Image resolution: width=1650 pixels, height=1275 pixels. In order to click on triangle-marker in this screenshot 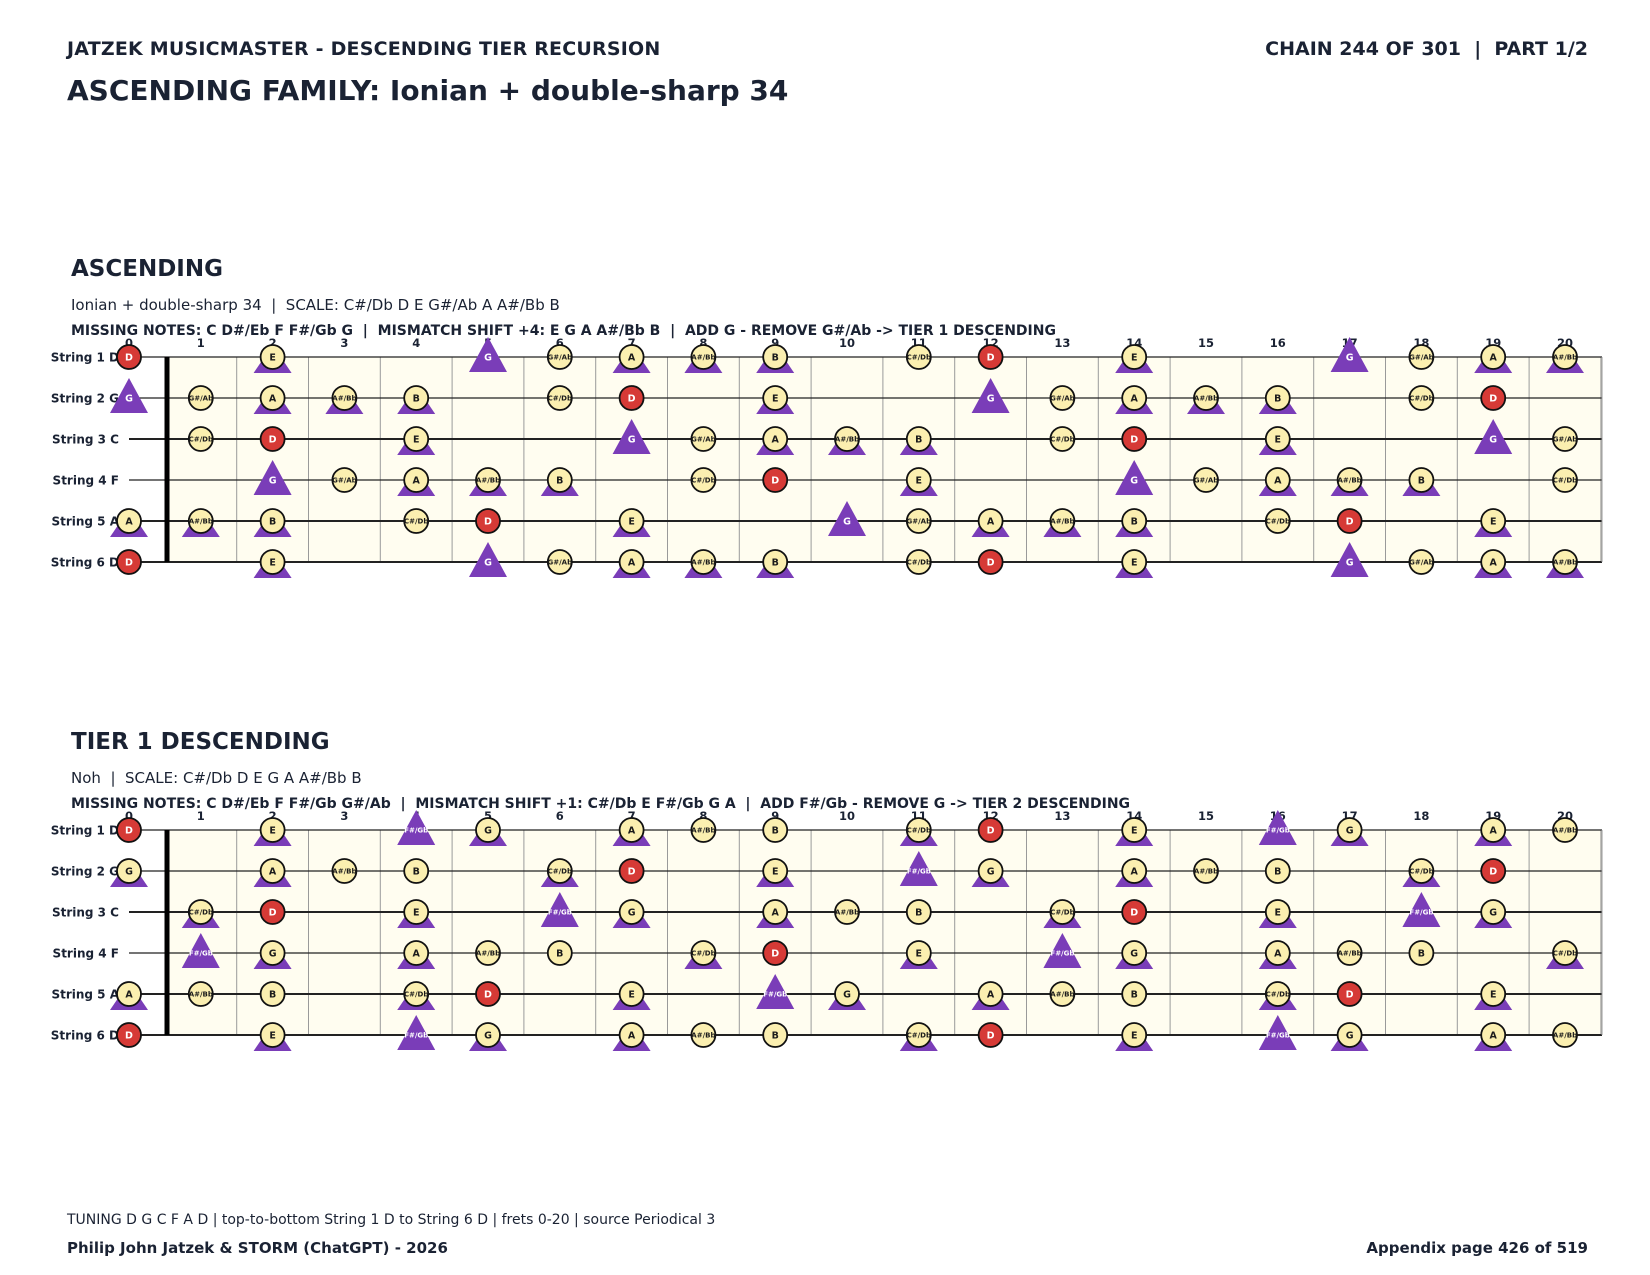, I will do `click(1277, 827)`.